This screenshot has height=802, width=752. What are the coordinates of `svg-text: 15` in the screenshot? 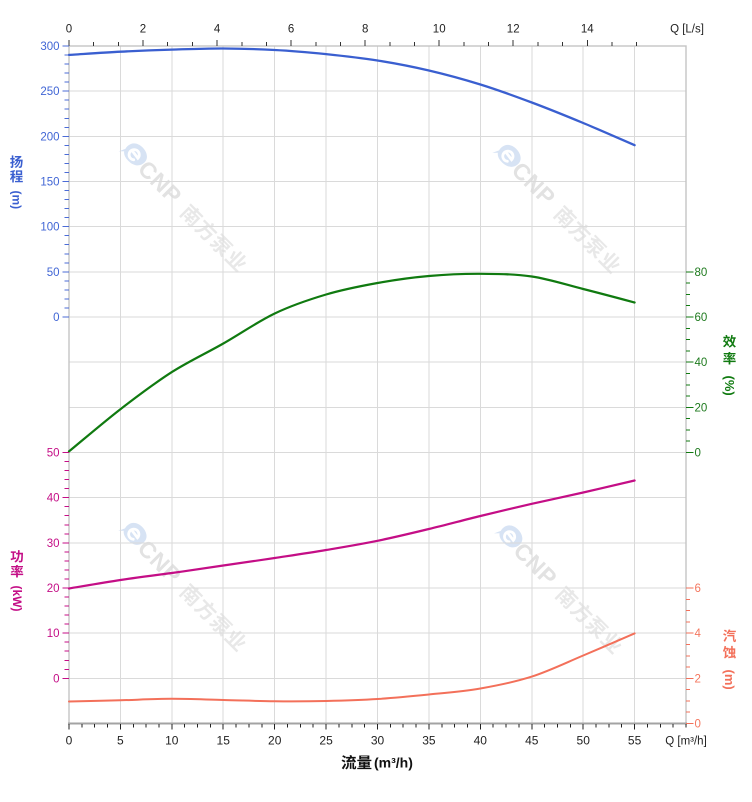 It's located at (224, 741).